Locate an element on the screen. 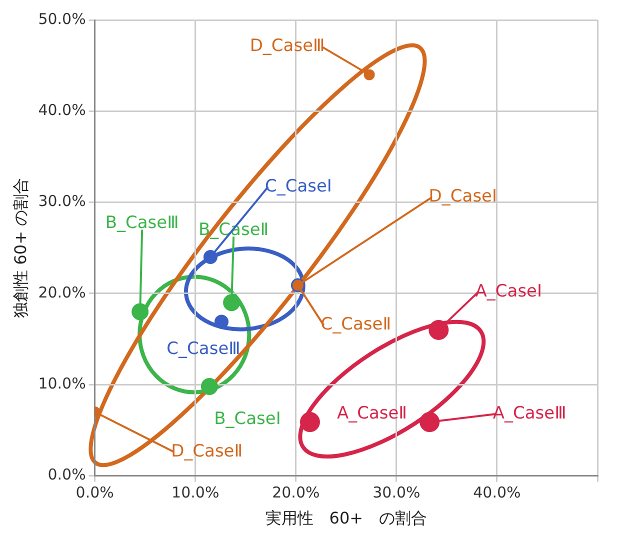  annotation: D_CaseⅡ is located at coordinates (207, 451).